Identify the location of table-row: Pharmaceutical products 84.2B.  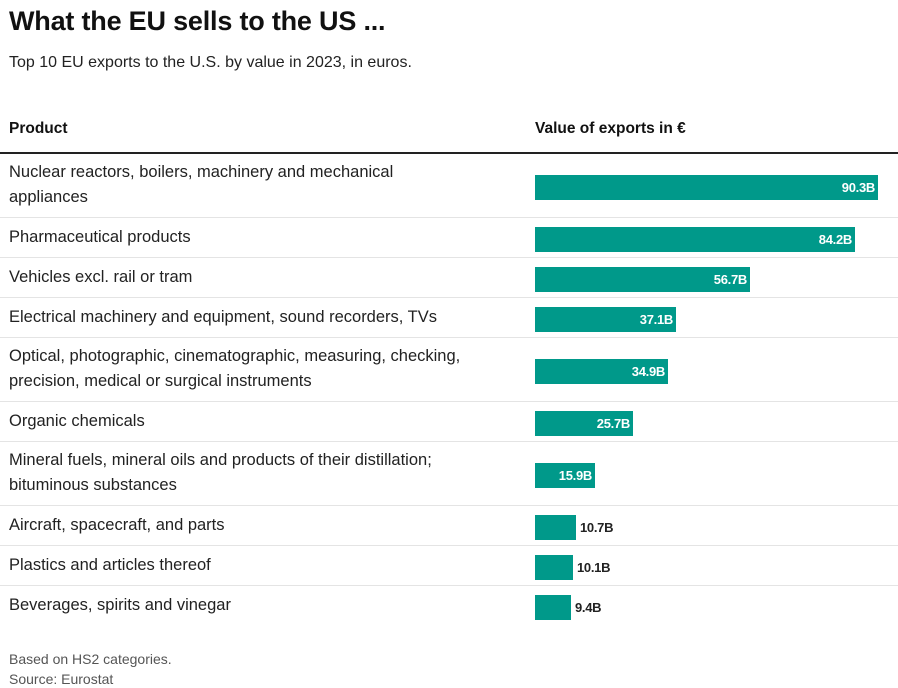
(449, 238).